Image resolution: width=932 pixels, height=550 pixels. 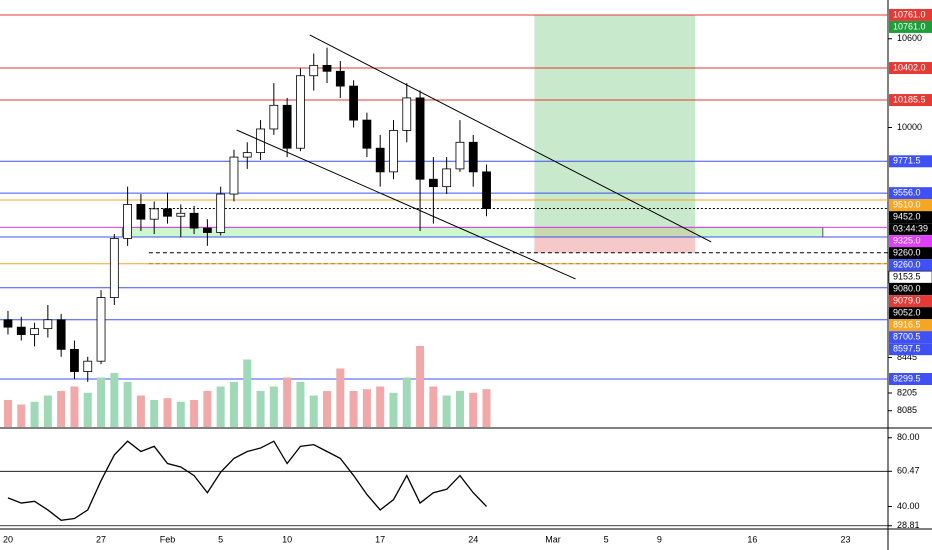 I want to click on price-tag-label: 9153.5, so click(x=907, y=277).